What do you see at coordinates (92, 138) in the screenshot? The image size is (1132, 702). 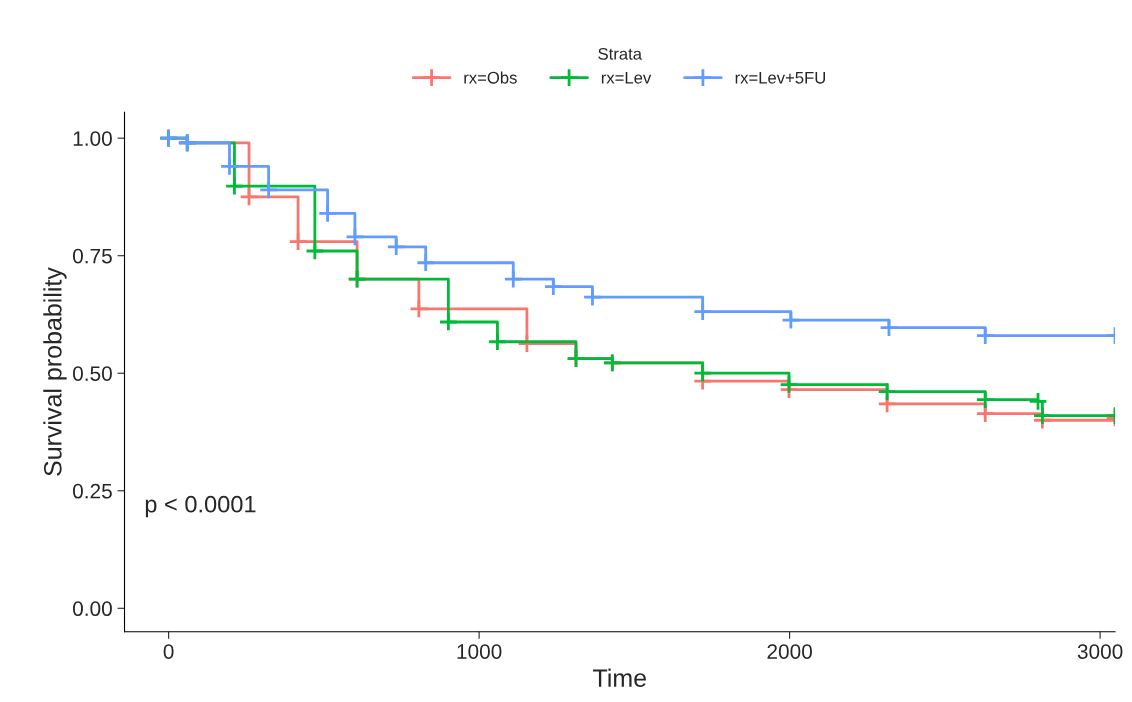 I see `y-tick-label: 1.00` at bounding box center [92, 138].